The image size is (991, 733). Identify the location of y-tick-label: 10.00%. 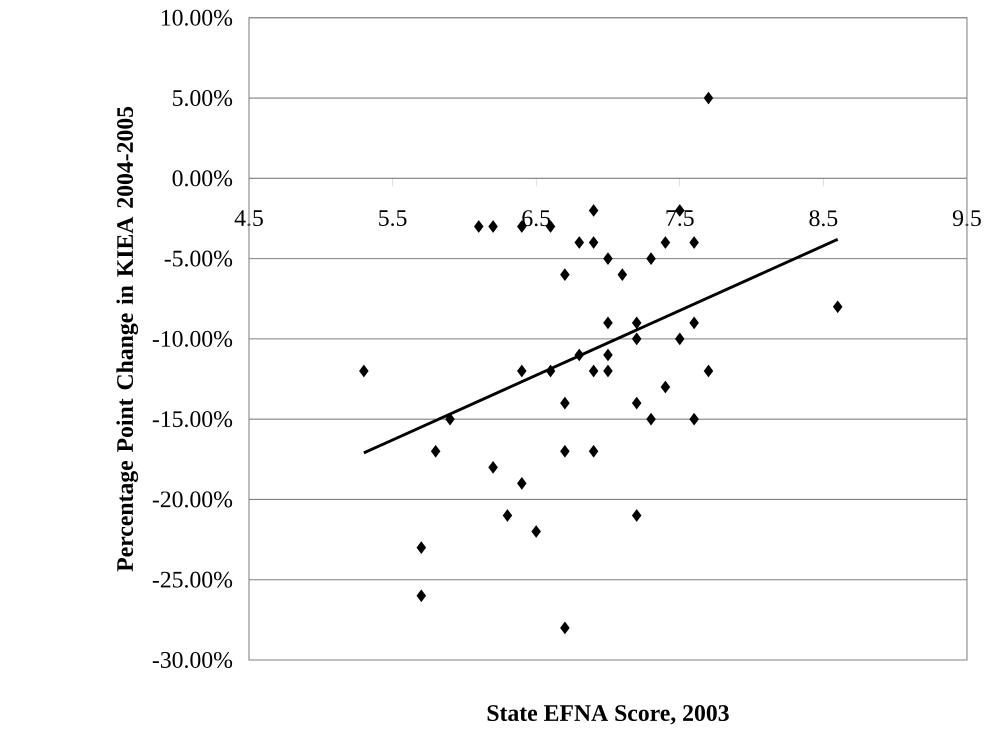
(197, 18).